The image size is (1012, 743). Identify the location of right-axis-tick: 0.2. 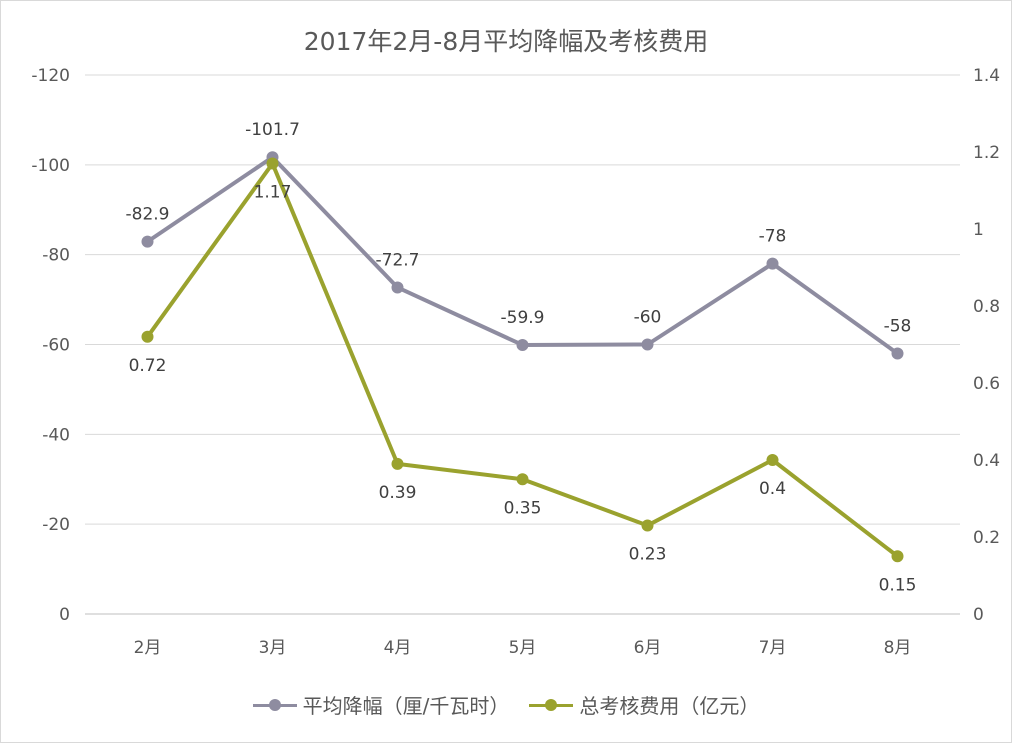
(986, 538).